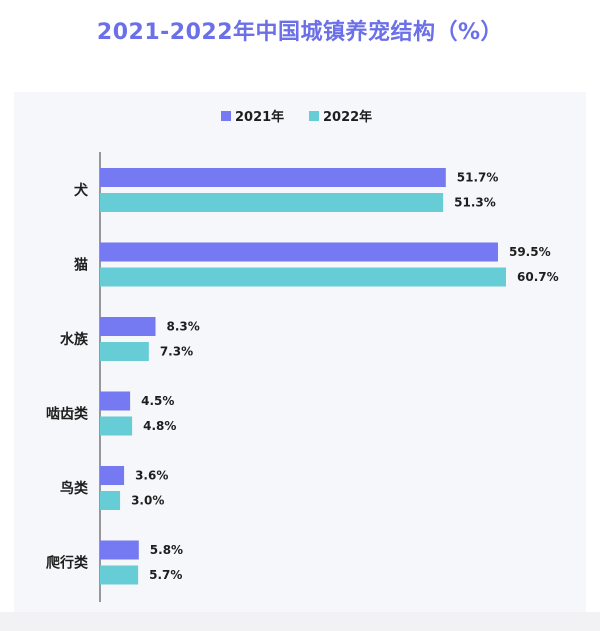 This screenshot has width=600, height=631. Describe the element at coordinates (259, 117) in the screenshot. I see `legend-label: 2021年` at that location.